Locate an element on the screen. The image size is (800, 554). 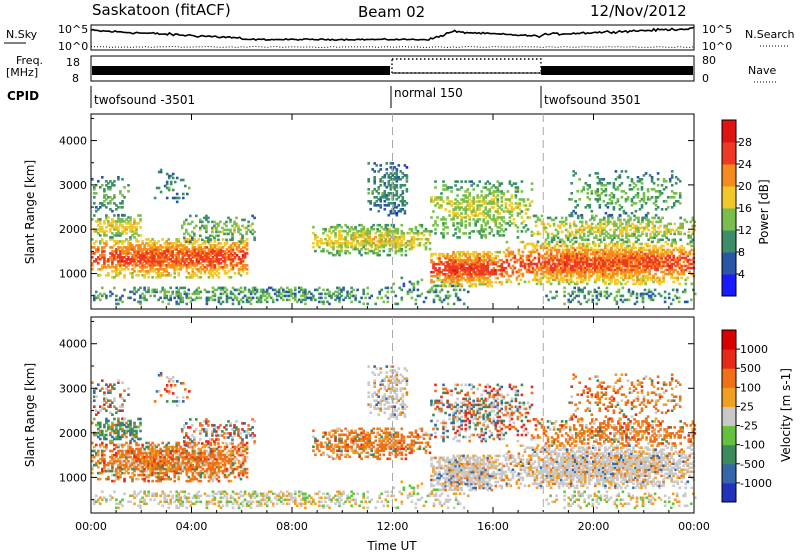
station-title: Saskatoon (fitACF) is located at coordinates (161, 10).